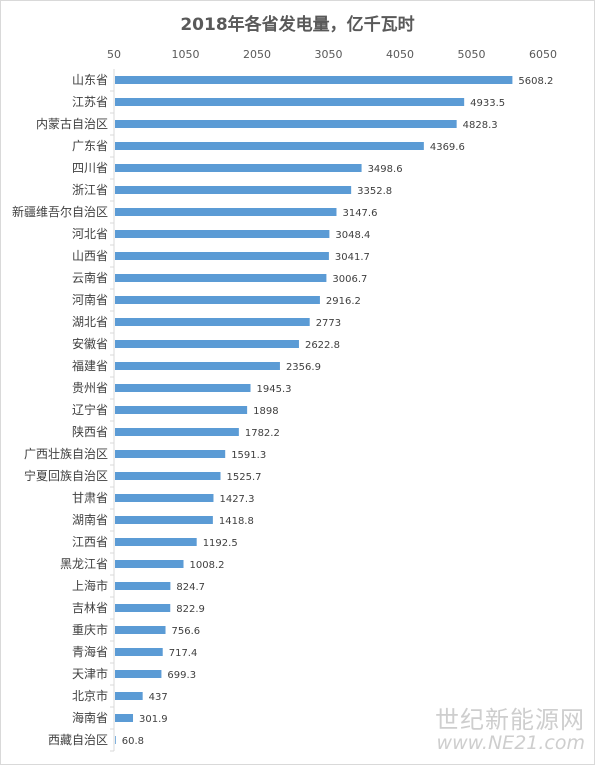 The height and width of the screenshot is (765, 595). I want to click on chart-title: 2018年各省发电量，亿千瓦时, so click(297, 25).